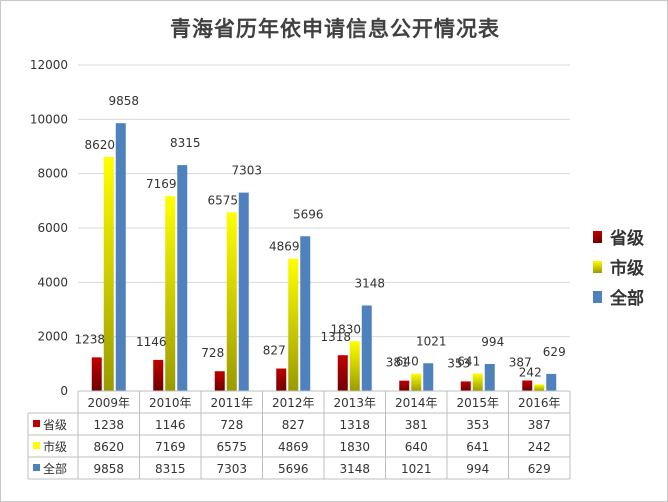 This screenshot has width=668, height=502. Describe the element at coordinates (293, 469) in the screenshot. I see `table-cell: 5696` at that location.